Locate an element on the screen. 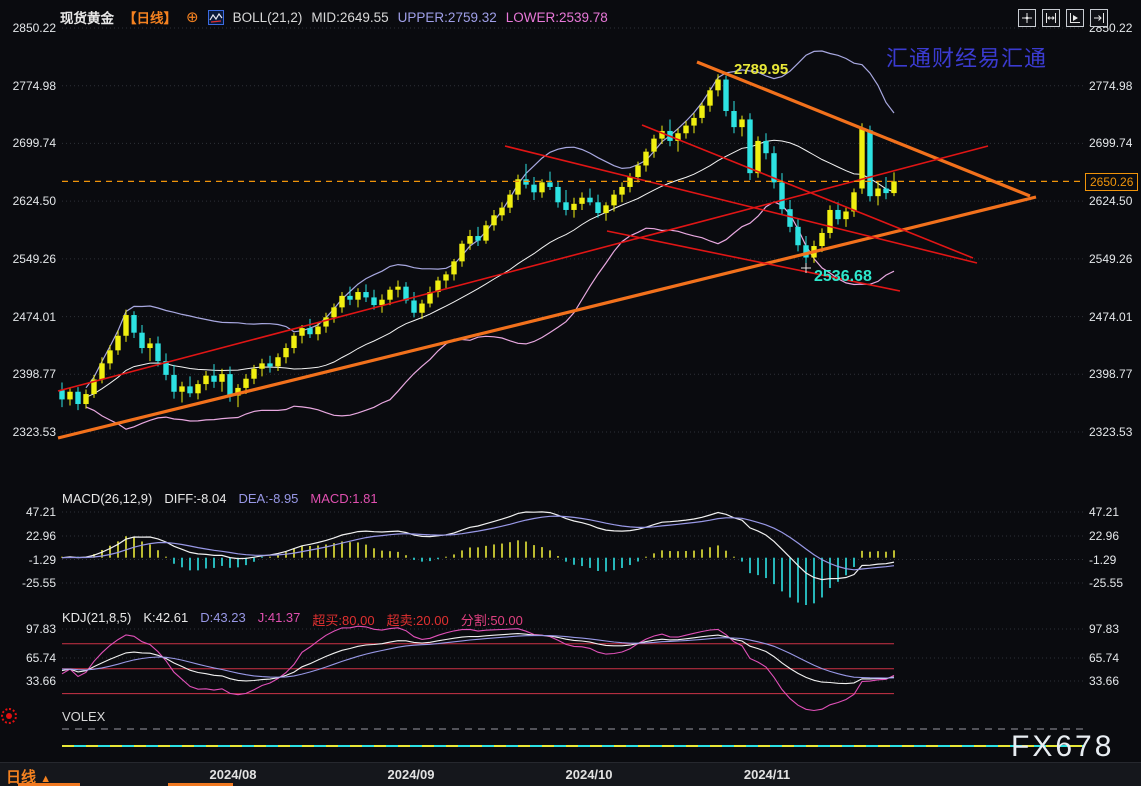 This screenshot has width=1141, height=786. indicator-name: BOLL(21,2) is located at coordinates (267, 17).